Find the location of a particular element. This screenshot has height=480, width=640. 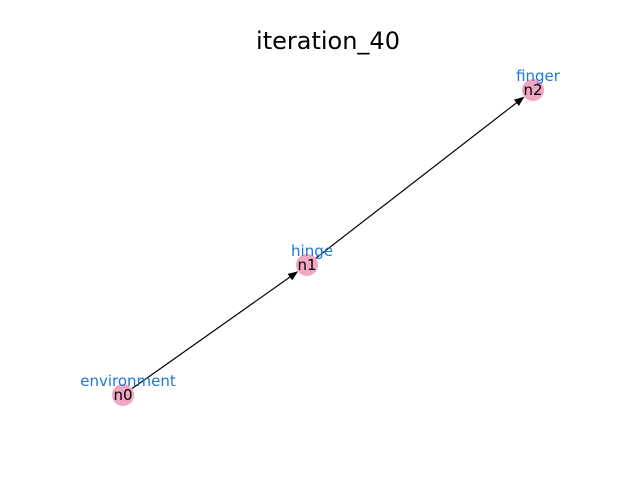

node-id-label: n2 is located at coordinates (532, 90).